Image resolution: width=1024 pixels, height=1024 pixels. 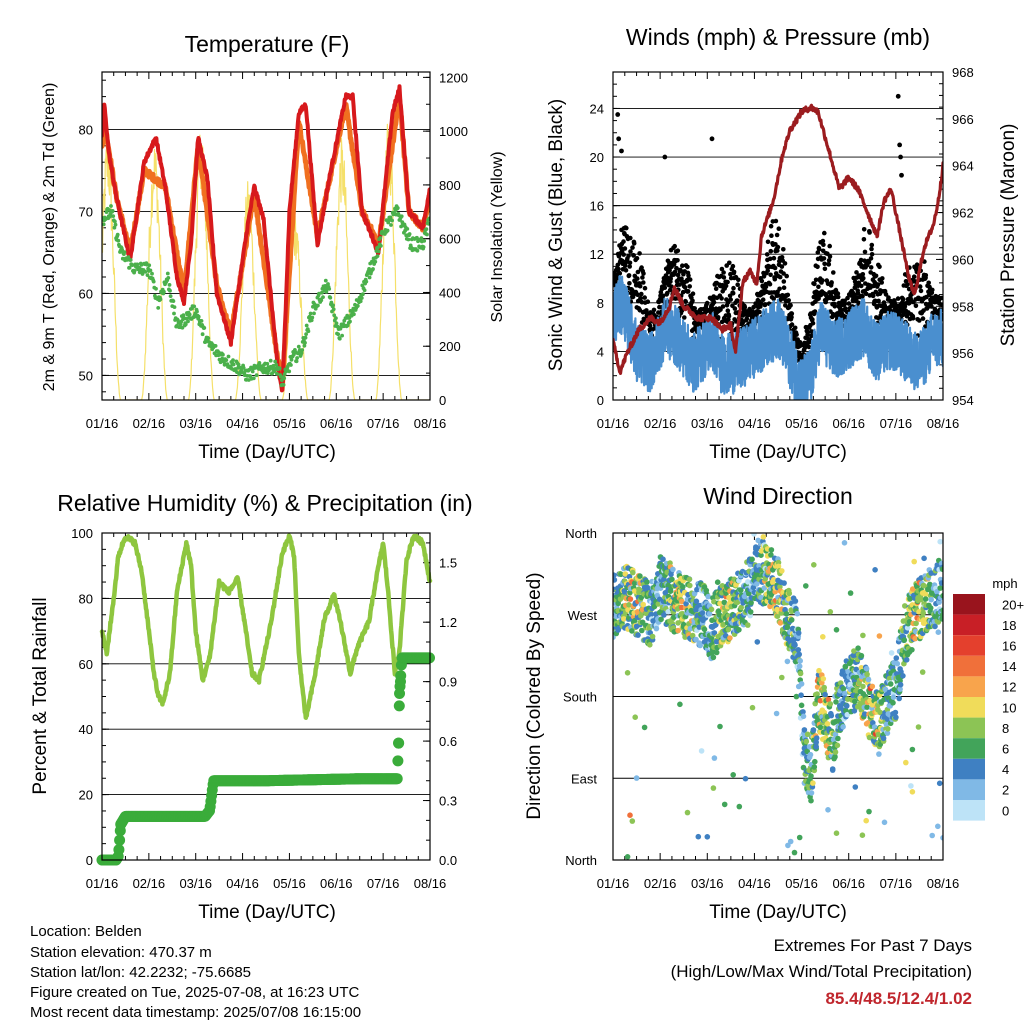 What do you see at coordinates (896, 883) in the screenshot?
I see `x-tick-label: 07/16` at bounding box center [896, 883].